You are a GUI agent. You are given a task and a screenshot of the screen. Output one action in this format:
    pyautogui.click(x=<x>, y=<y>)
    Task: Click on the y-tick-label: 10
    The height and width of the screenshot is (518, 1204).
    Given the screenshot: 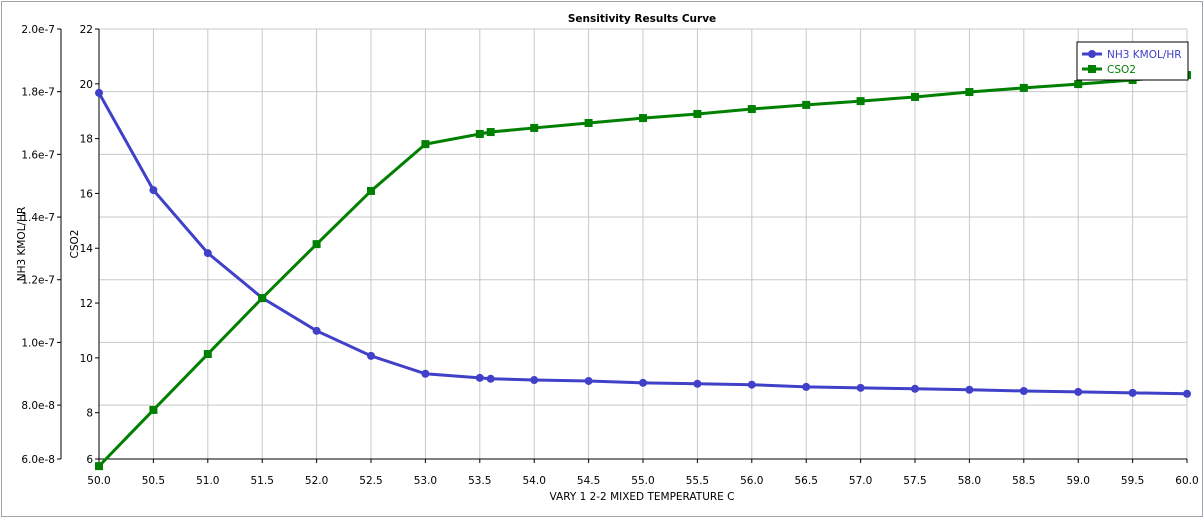 What is the action you would take?
    pyautogui.click(x=86, y=359)
    